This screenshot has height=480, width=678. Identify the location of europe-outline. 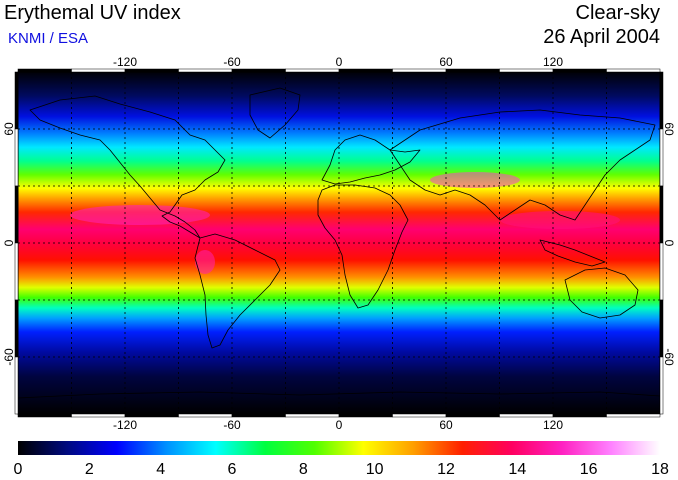
(371, 159).